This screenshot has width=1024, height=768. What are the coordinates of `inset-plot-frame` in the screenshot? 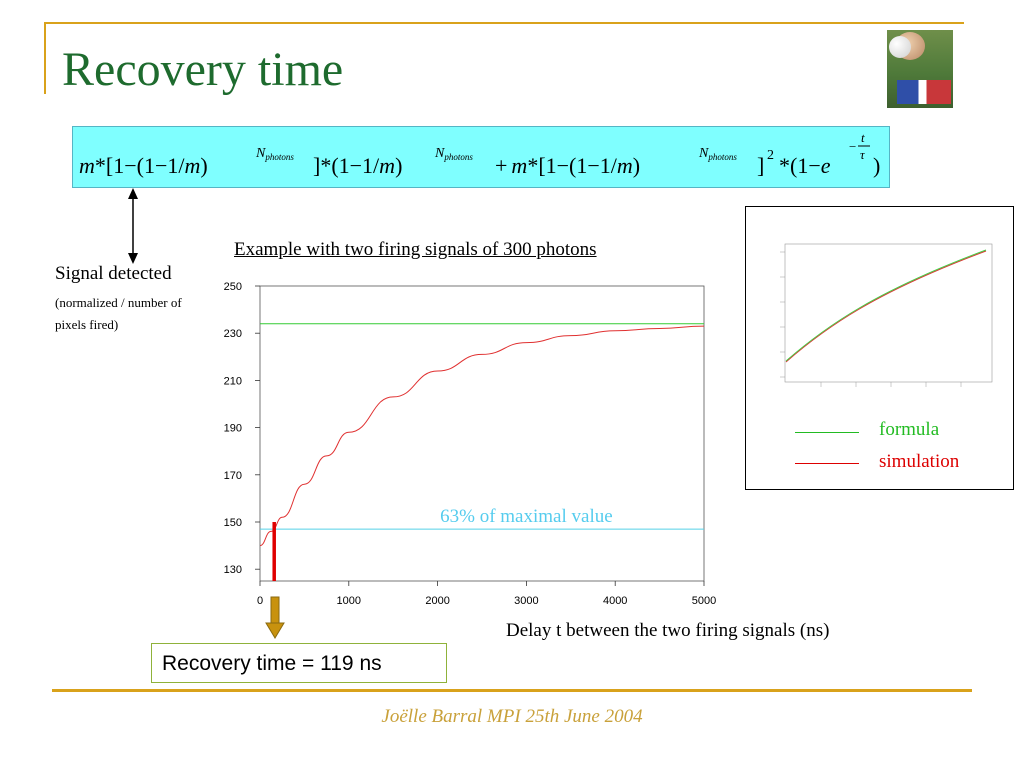 It's located at (888, 313).